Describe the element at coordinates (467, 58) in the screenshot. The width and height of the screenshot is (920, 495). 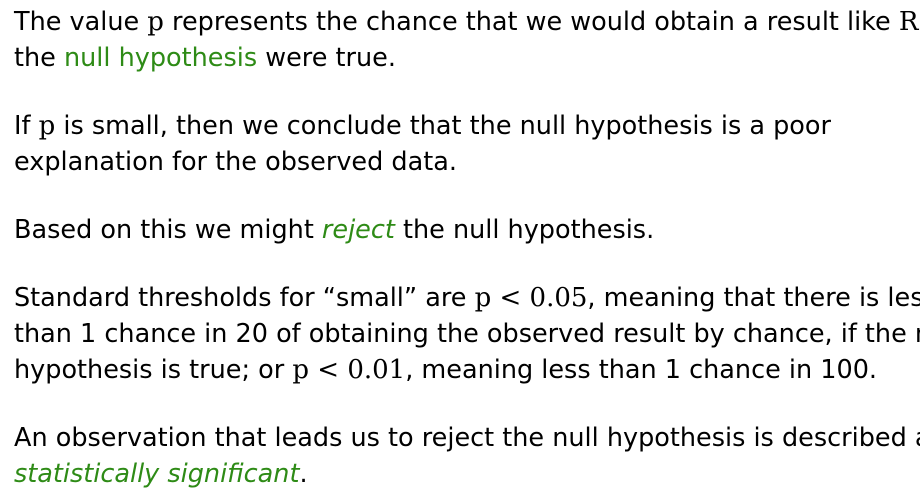
I see `line: the null hypothesis were true.` at that location.